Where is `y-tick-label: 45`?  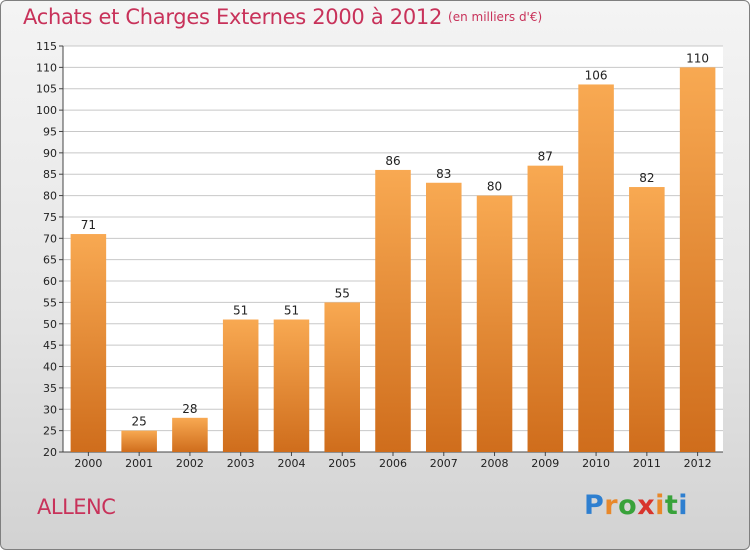 y-tick-label: 45 is located at coordinates (50, 345).